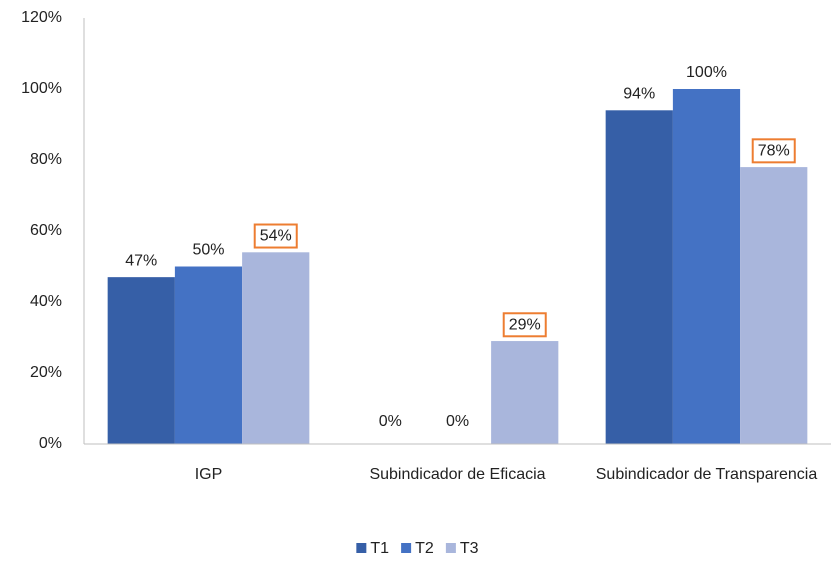 Image resolution: width=831 pixels, height=562 pixels. I want to click on legend-label: T2, so click(424, 548).